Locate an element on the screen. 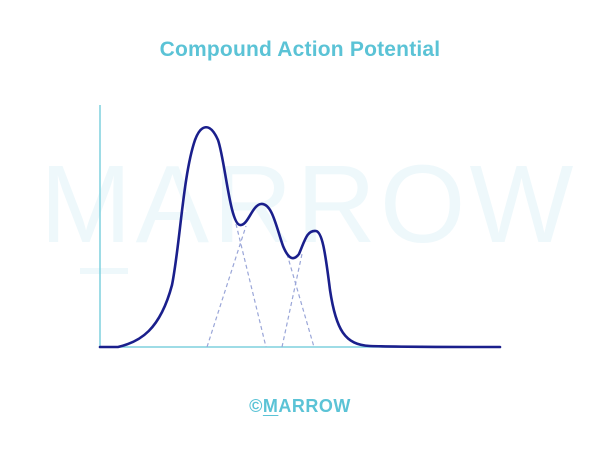 Image resolution: width=600 pixels, height=450 pixels. marrow-logo: ©MARROW is located at coordinates (300, 406).